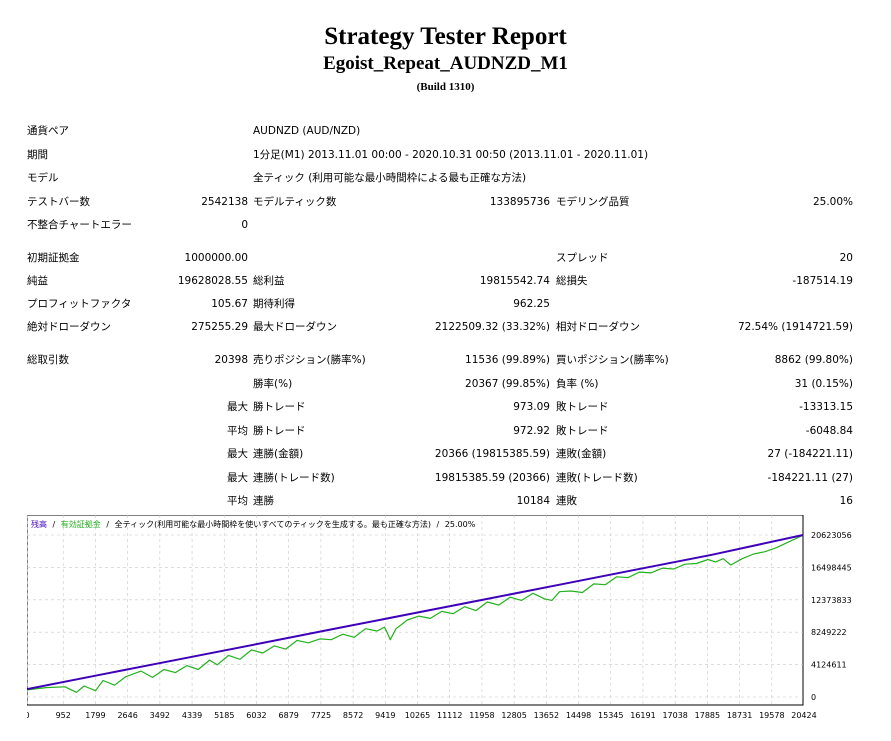 The height and width of the screenshot is (741, 891). Describe the element at coordinates (492, 478) in the screenshot. I see `max-consec-profit-value: 19815385.59 (20366)` at that location.